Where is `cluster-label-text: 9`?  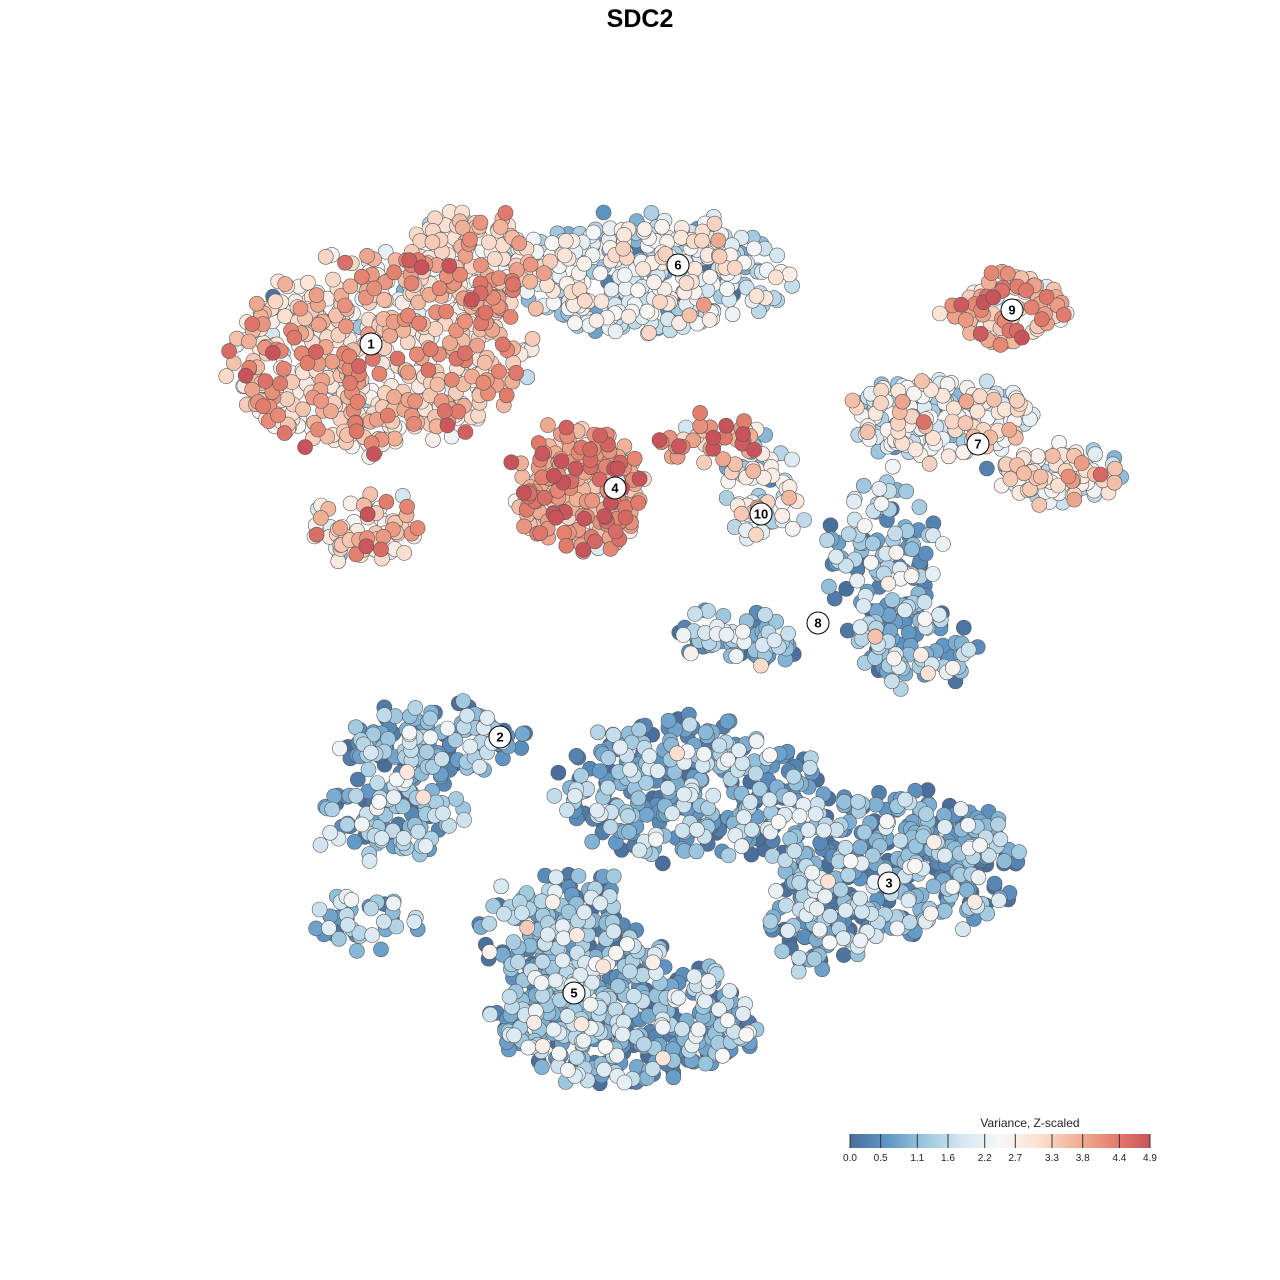 cluster-label-text: 9 is located at coordinates (1011, 310).